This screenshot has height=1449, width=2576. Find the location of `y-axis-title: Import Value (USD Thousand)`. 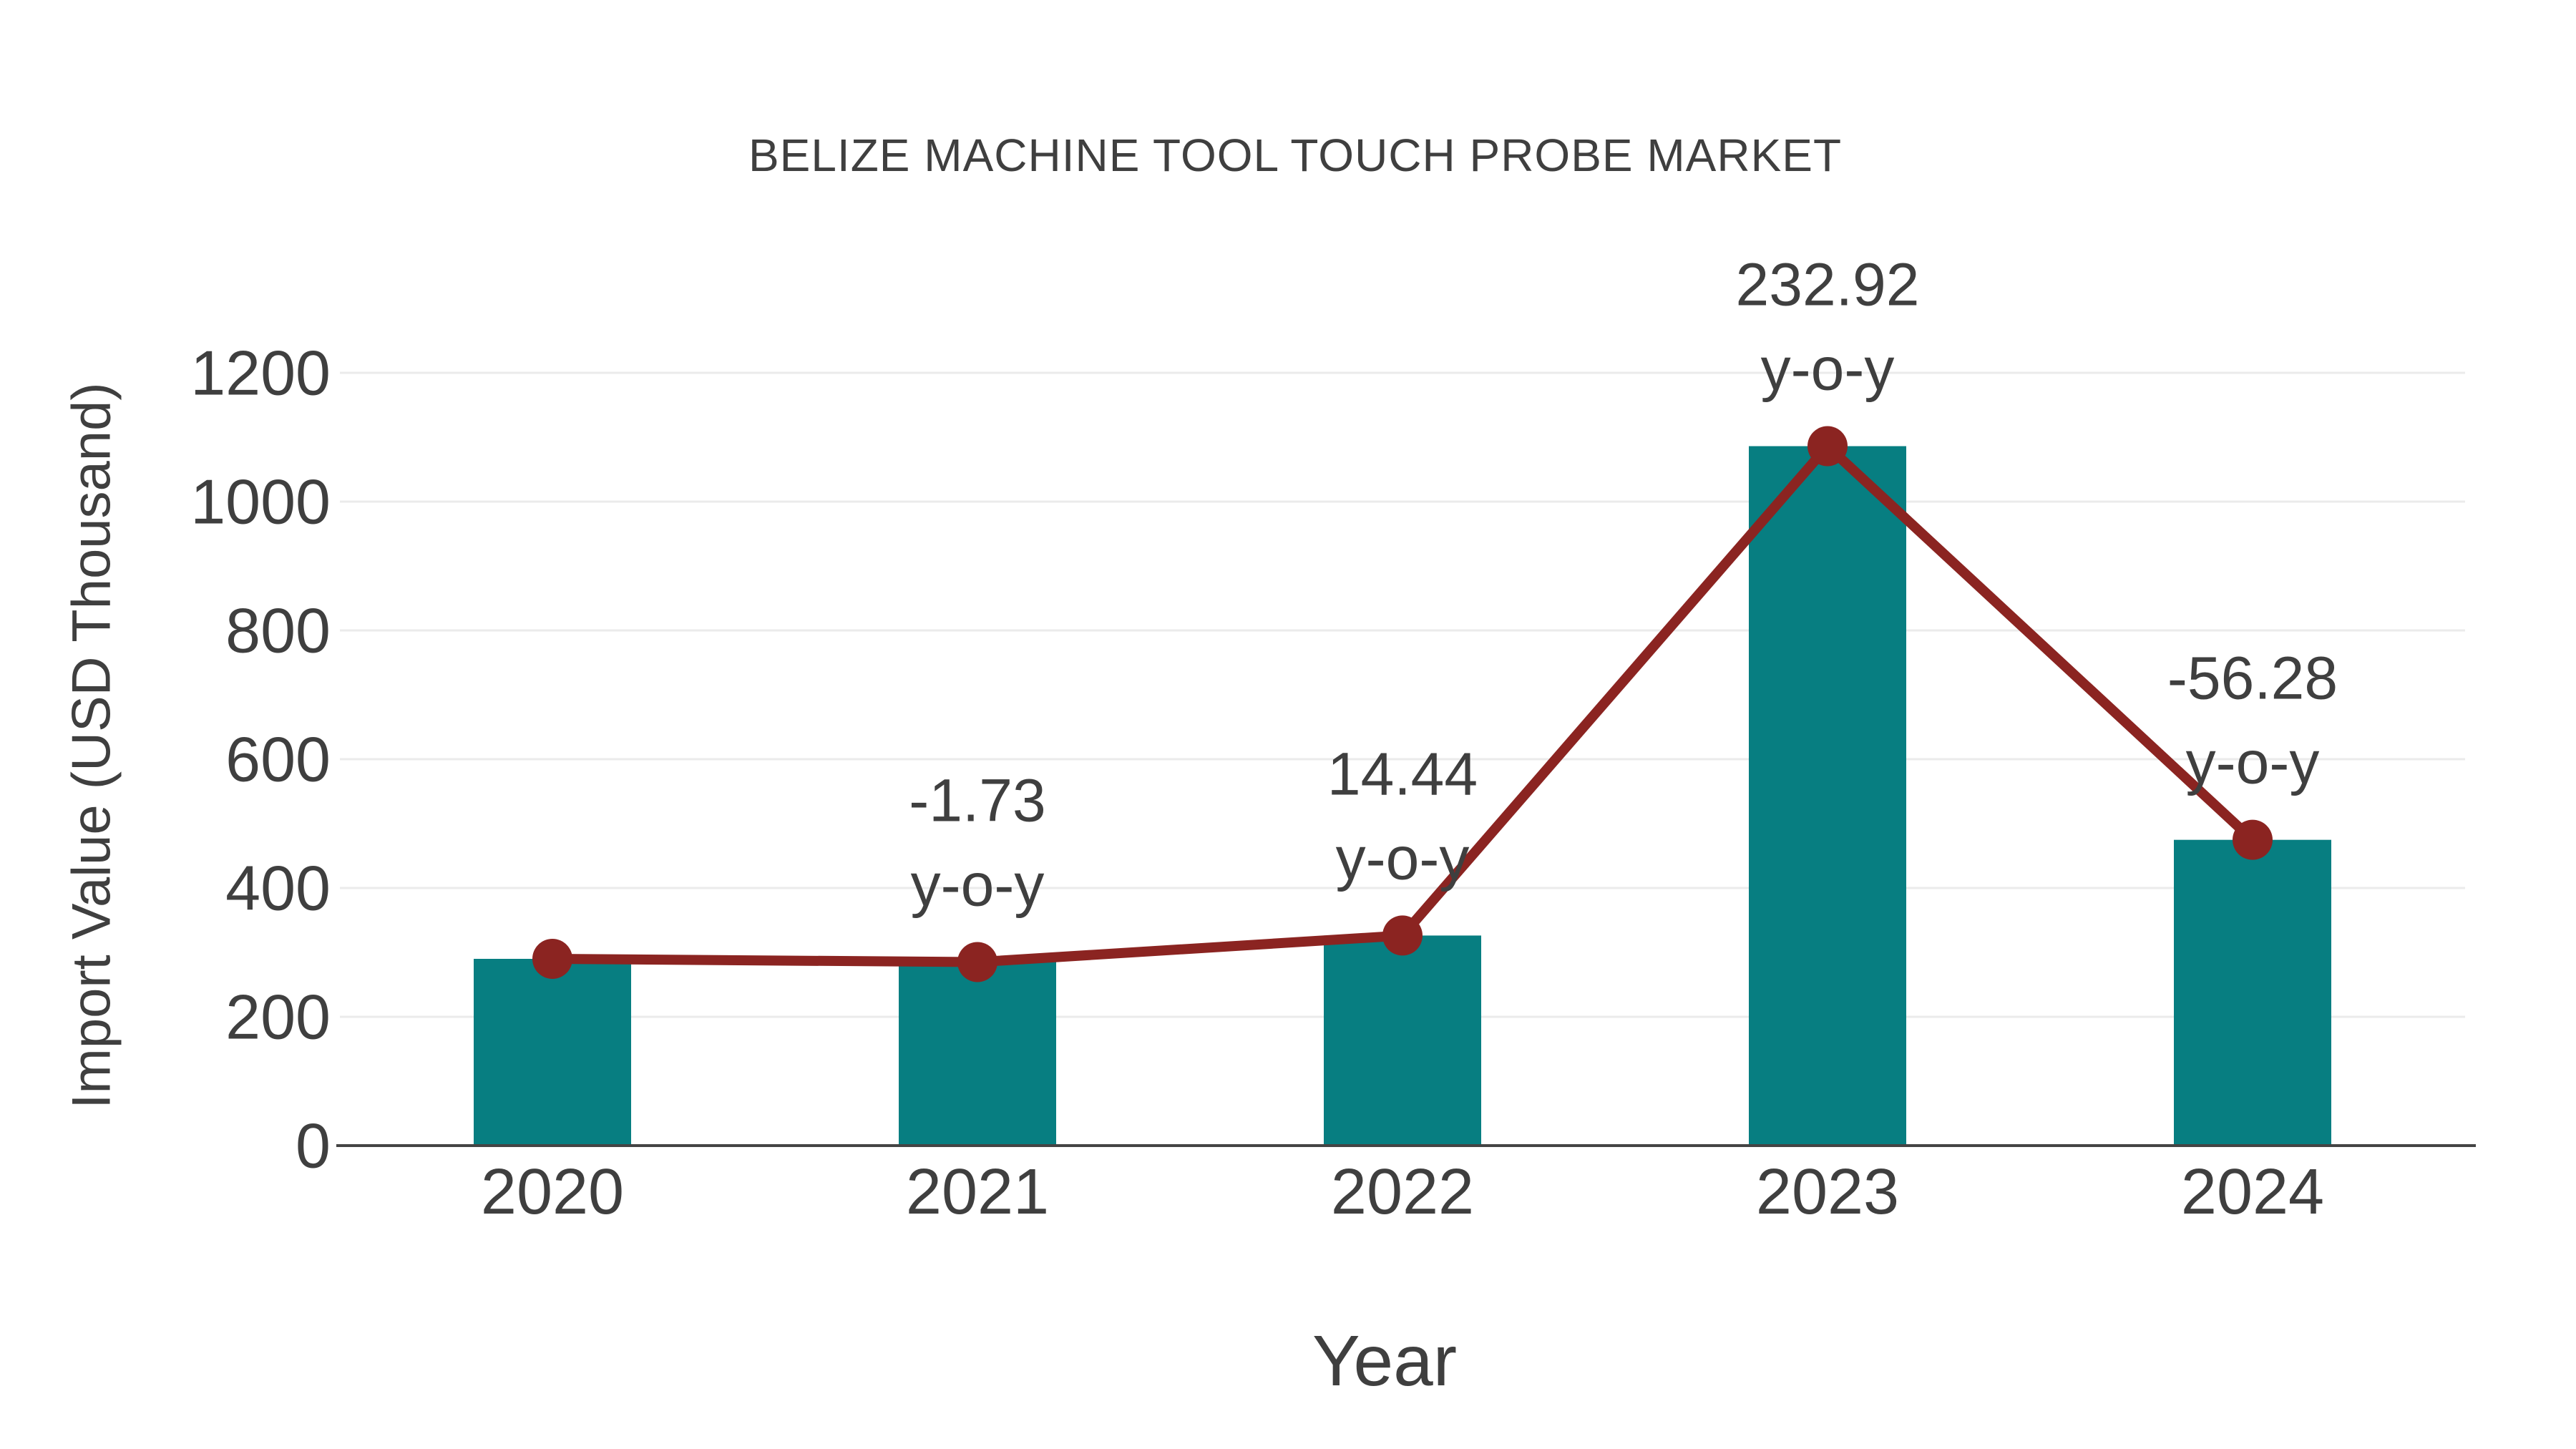

y-axis-title: Import Value (USD Thousand) is located at coordinates (92, 745).